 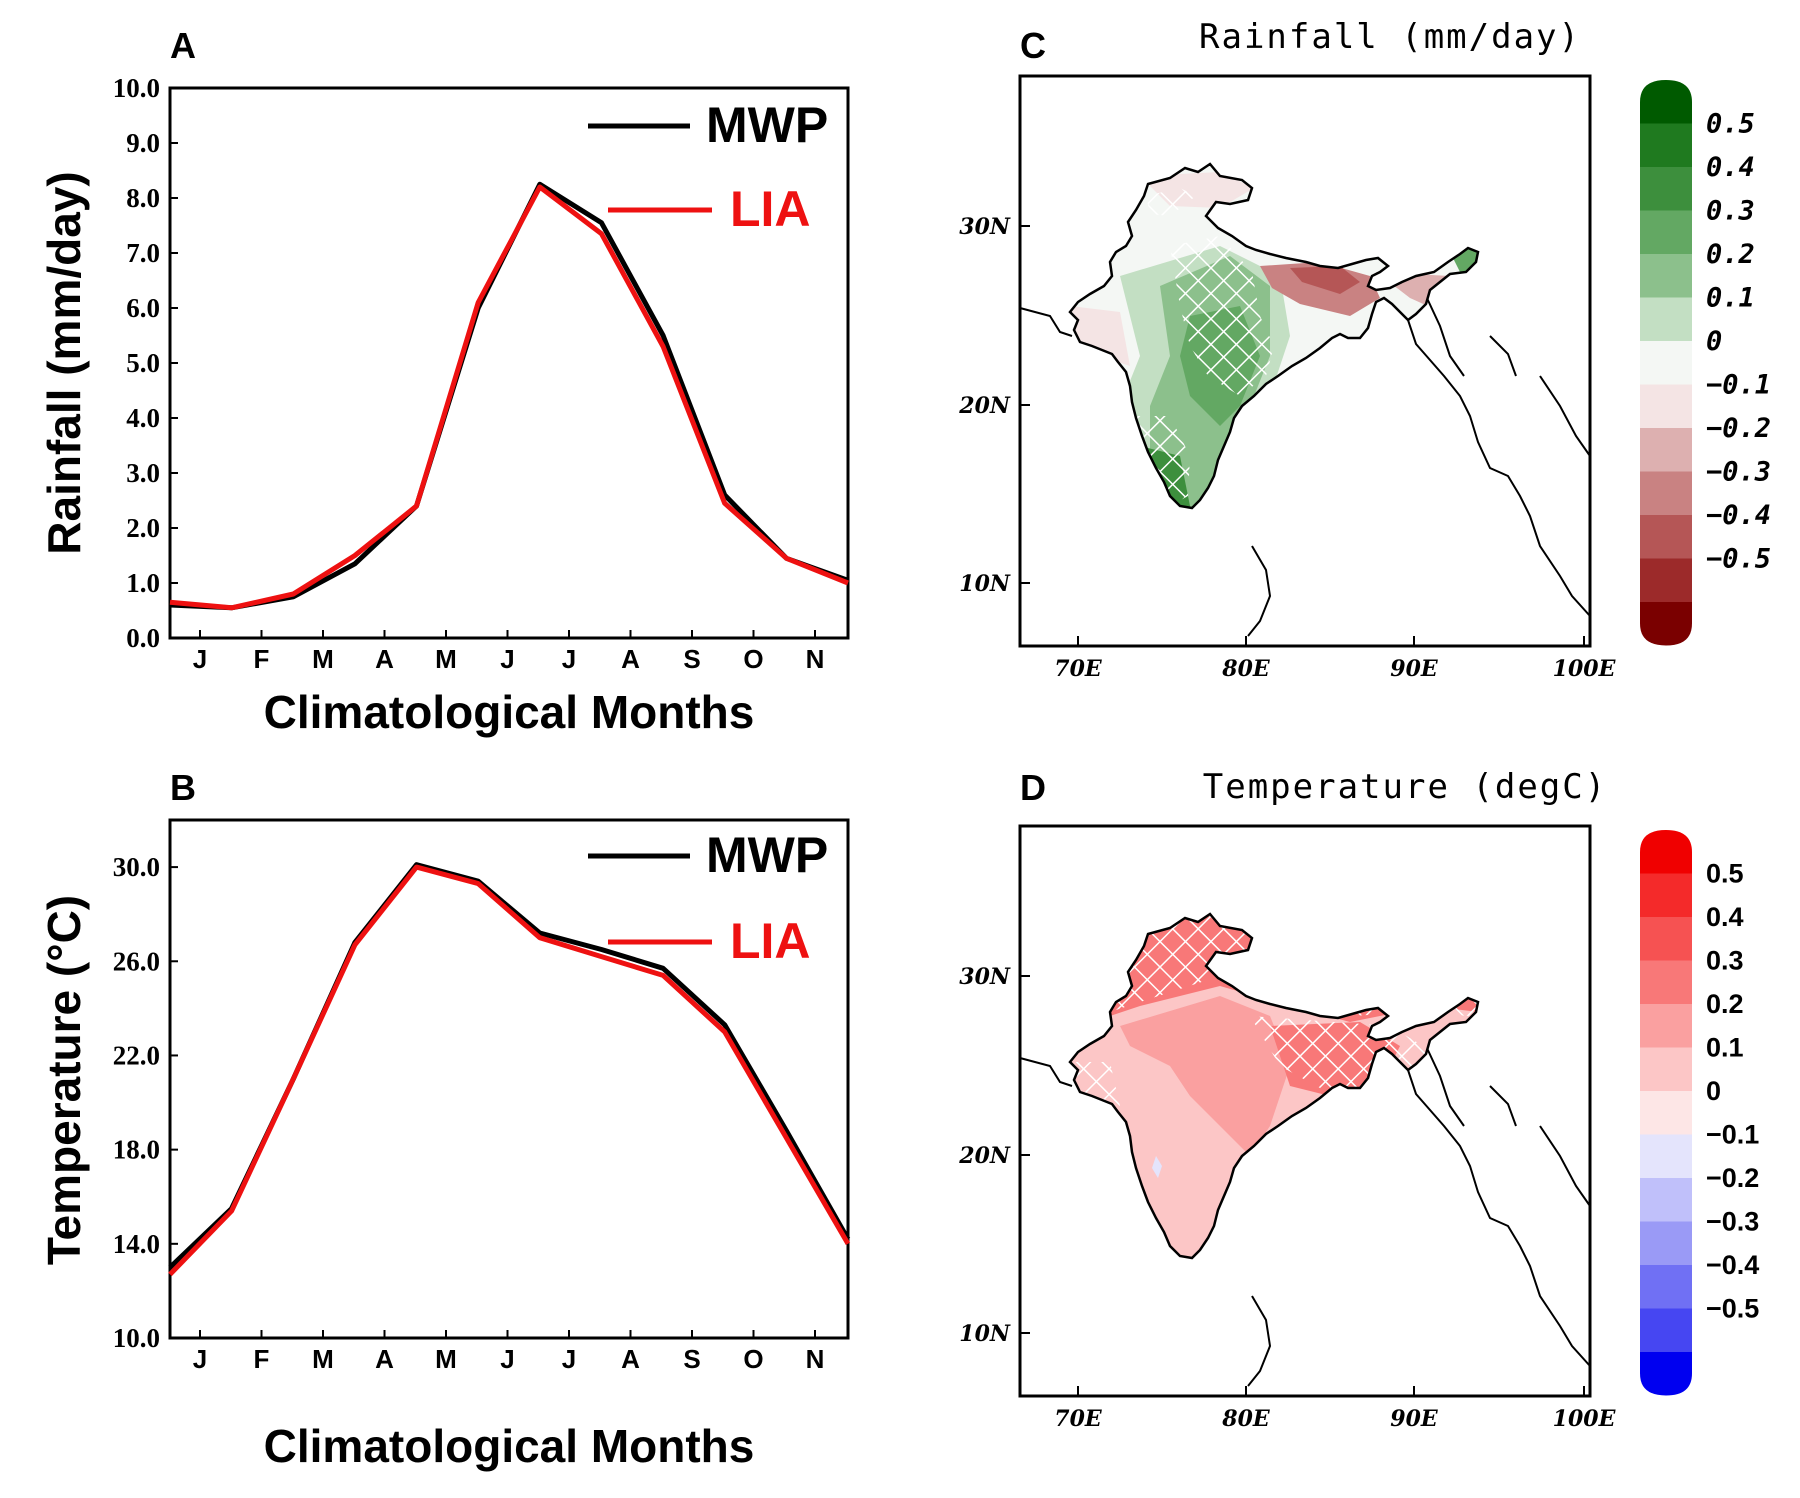 What do you see at coordinates (136, 1244) in the screenshot?
I see `y-tick-label: 14.0` at bounding box center [136, 1244].